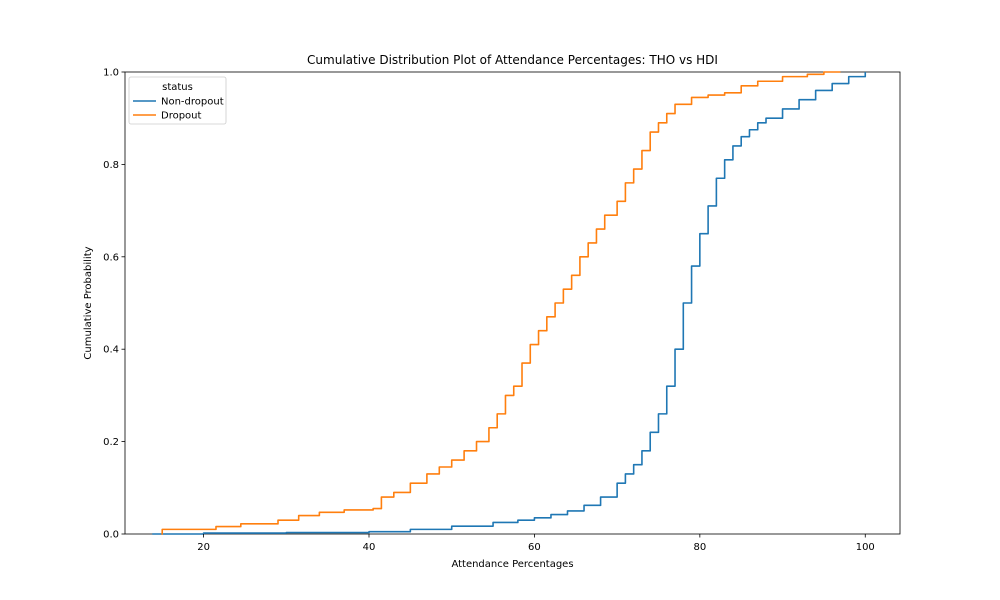  I want to click on x-axis: 20 40 60 80 100, so click(536, 543).